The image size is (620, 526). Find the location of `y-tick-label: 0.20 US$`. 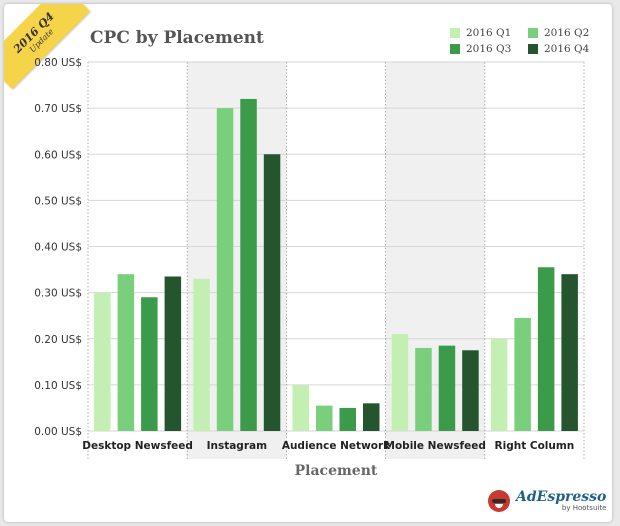

y-tick-label: 0.20 US$ is located at coordinates (58, 340).